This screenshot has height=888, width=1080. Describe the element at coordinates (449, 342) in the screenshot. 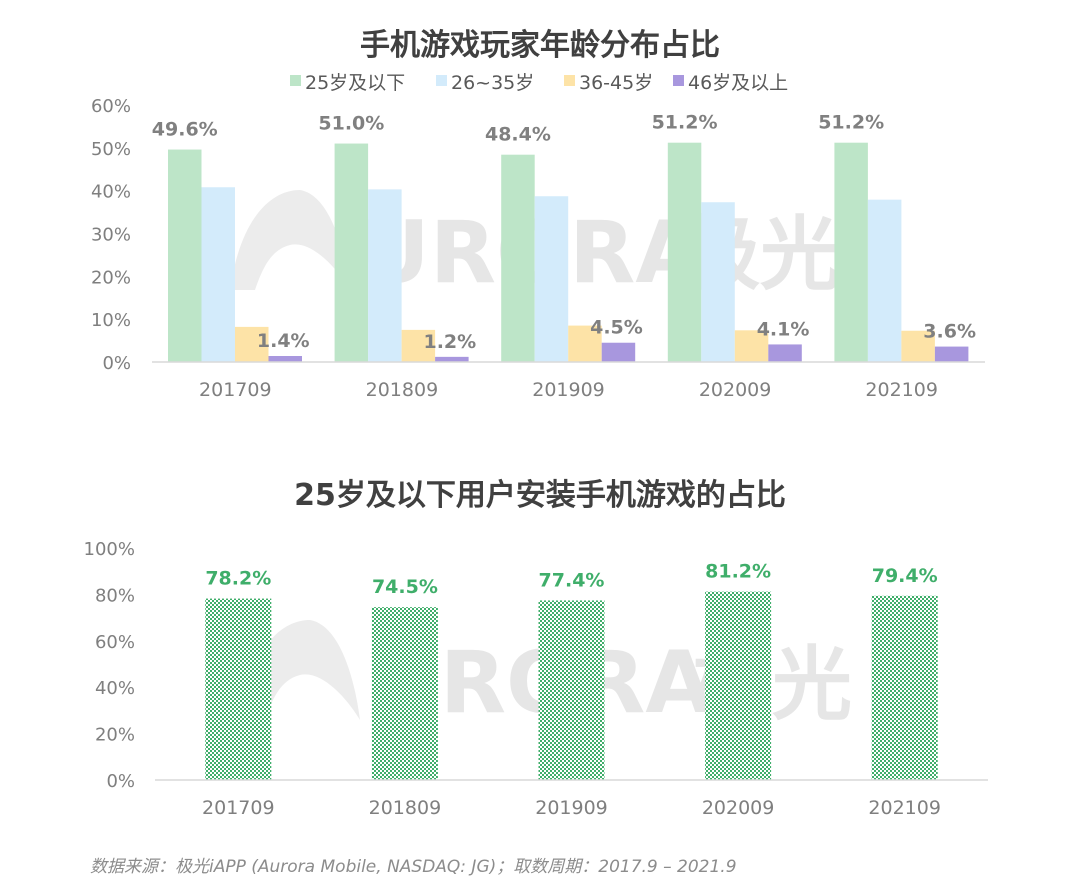

I see `data-label: 1.2%` at that location.